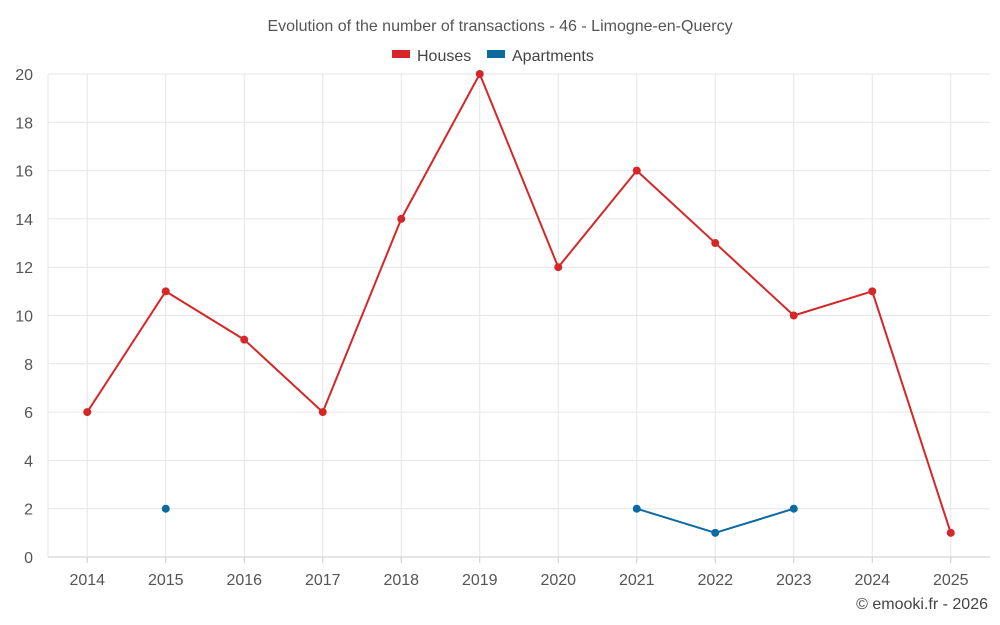 This screenshot has width=1000, height=625. What do you see at coordinates (872, 580) in the screenshot?
I see `x-tick-label: 2024` at bounding box center [872, 580].